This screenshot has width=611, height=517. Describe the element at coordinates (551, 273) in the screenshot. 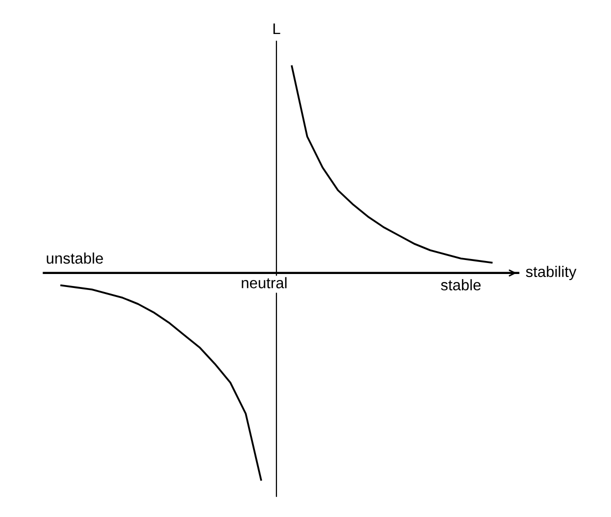

I see `x-axis-title: stability` at that location.